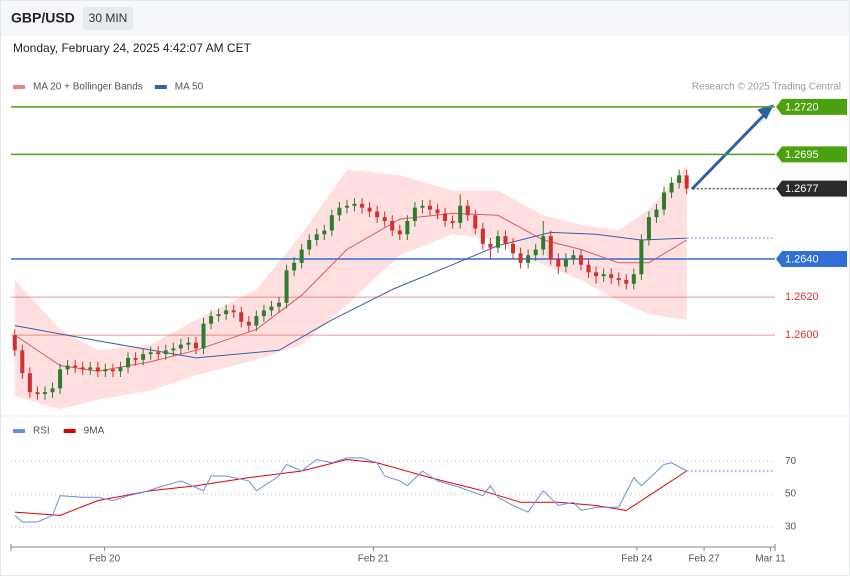  What do you see at coordinates (132, 48) in the screenshot?
I see `timestamp: Monday, February 24, 2025 4:42:07 AM CET` at bounding box center [132, 48].